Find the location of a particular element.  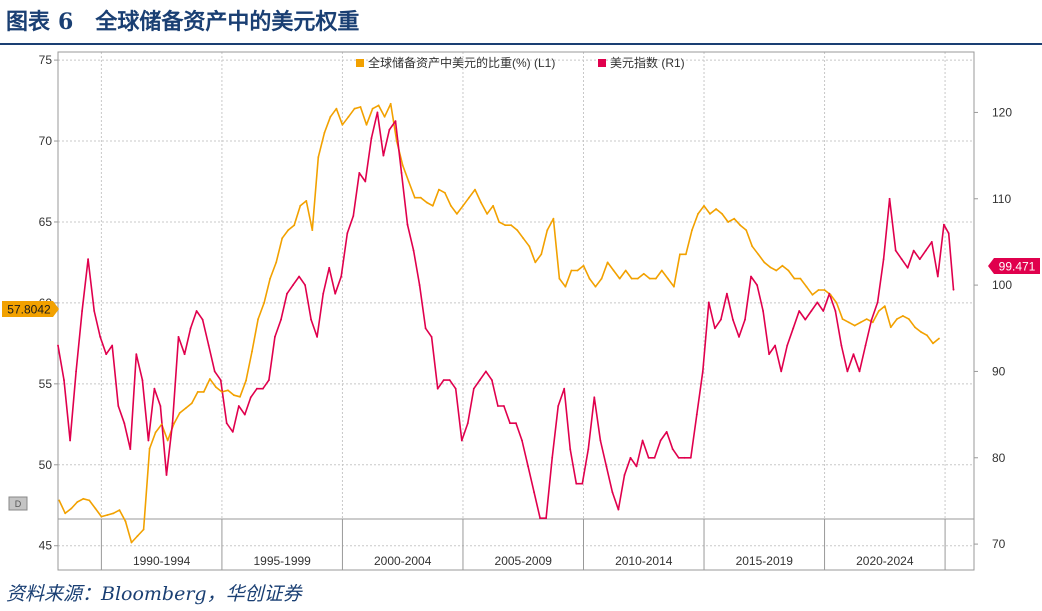

corner-badge: D is located at coordinates (18, 503).